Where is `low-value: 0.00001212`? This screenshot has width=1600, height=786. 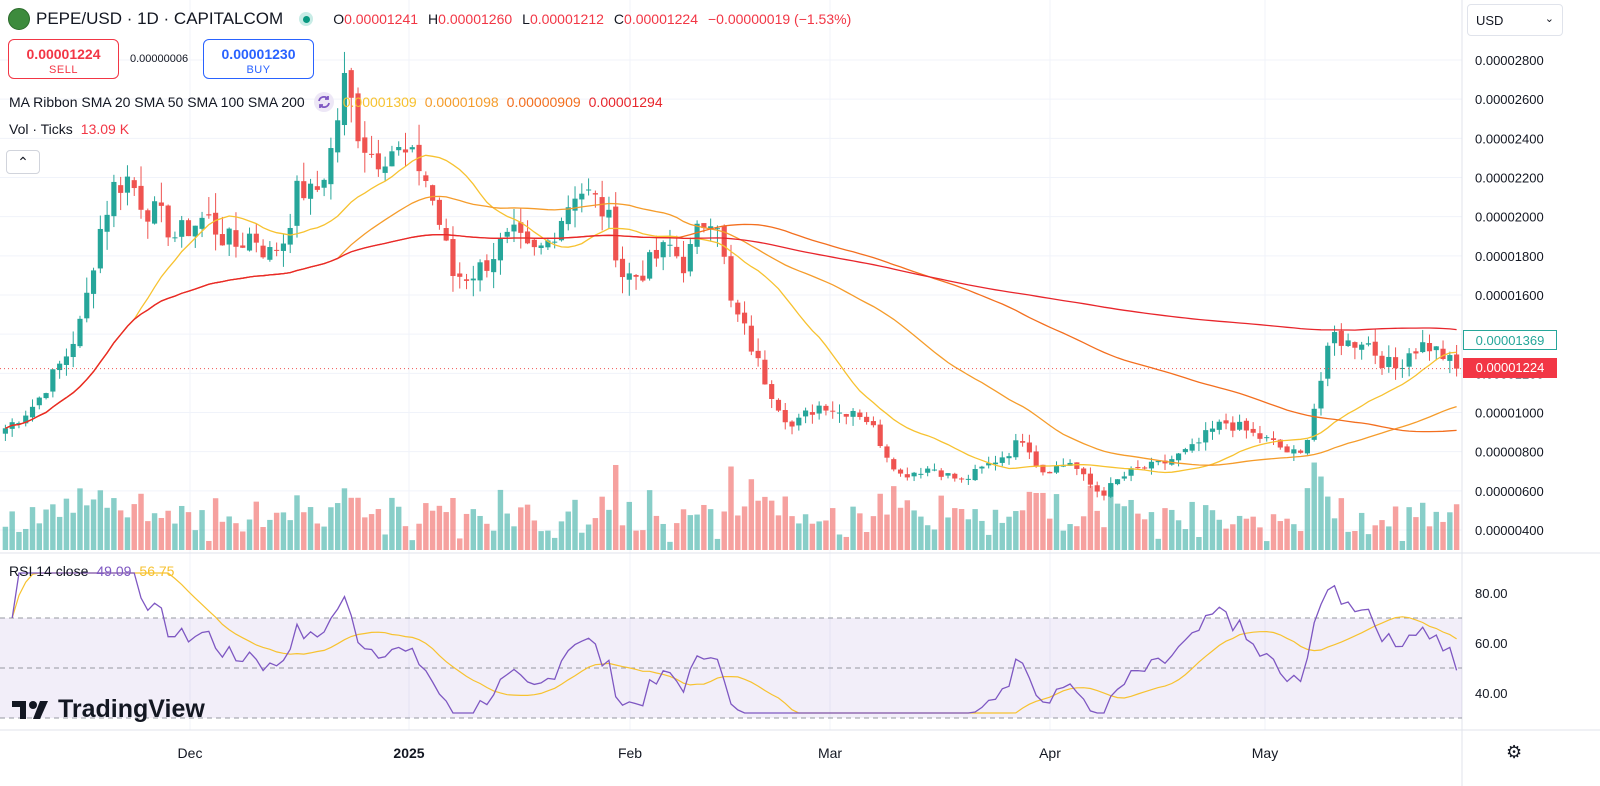 low-value: 0.00001212 is located at coordinates (566, 19).